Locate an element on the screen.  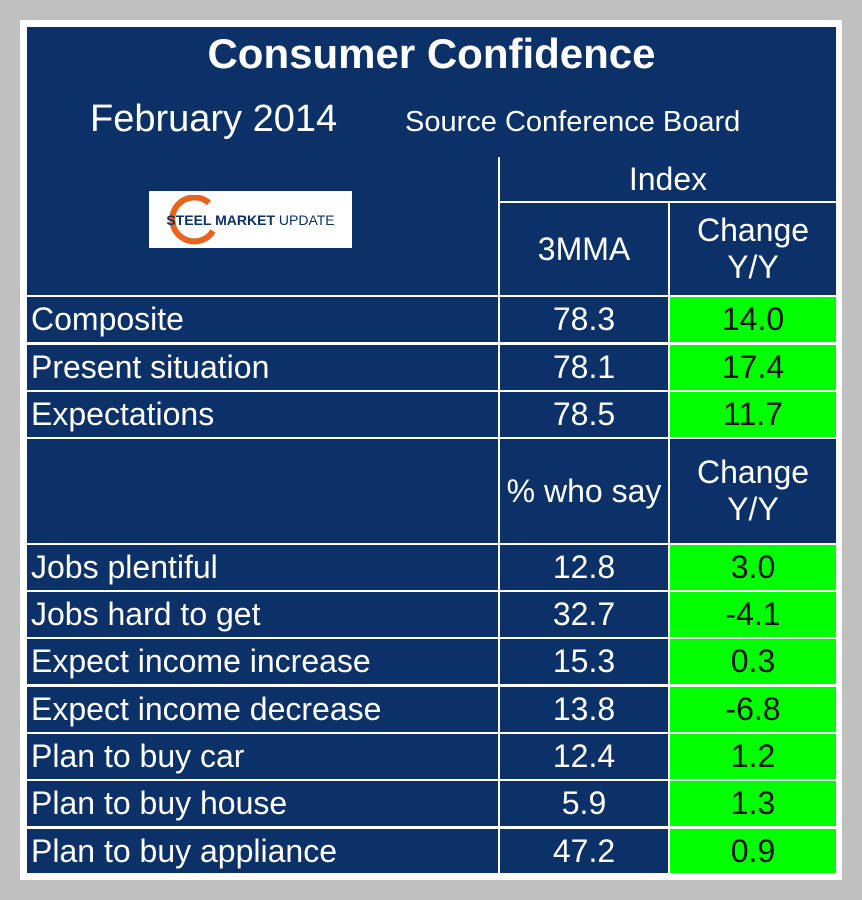
title: Consumer Confidence is located at coordinates (431, 53).